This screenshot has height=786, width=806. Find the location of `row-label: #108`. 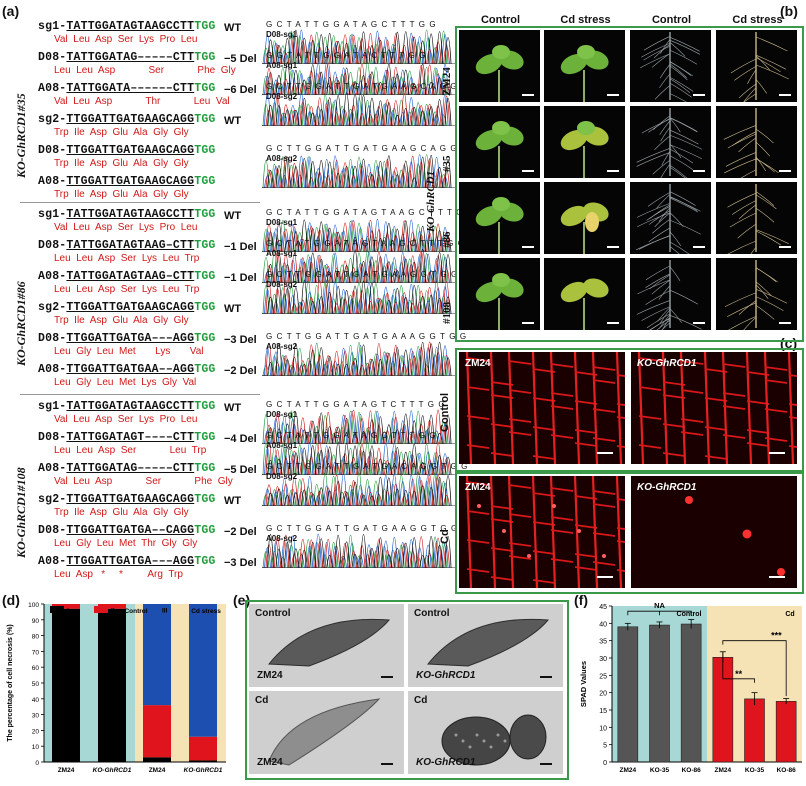

row-label: #108 is located at coordinates (447, 313).